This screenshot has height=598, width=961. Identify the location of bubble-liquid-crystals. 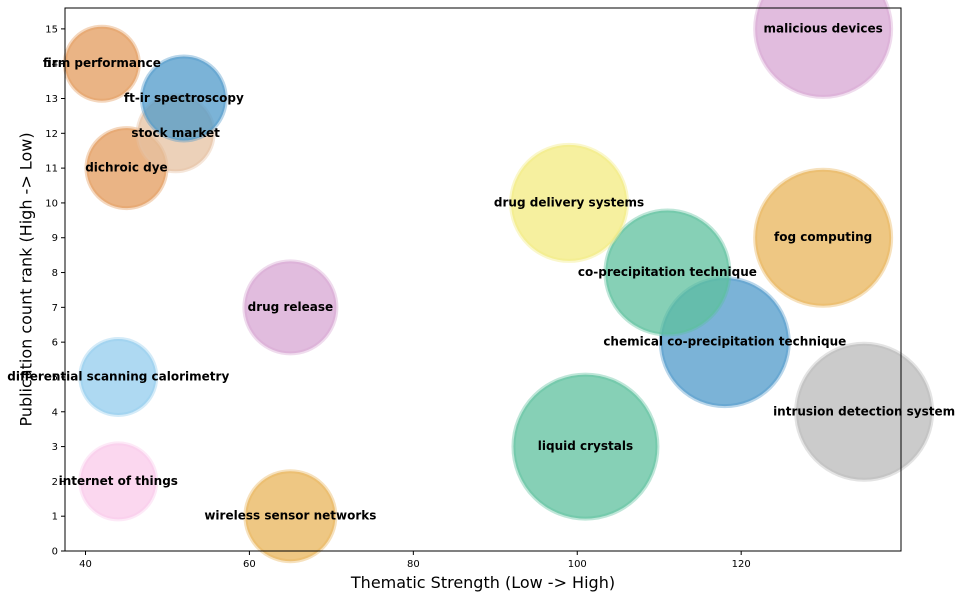
(585, 446).